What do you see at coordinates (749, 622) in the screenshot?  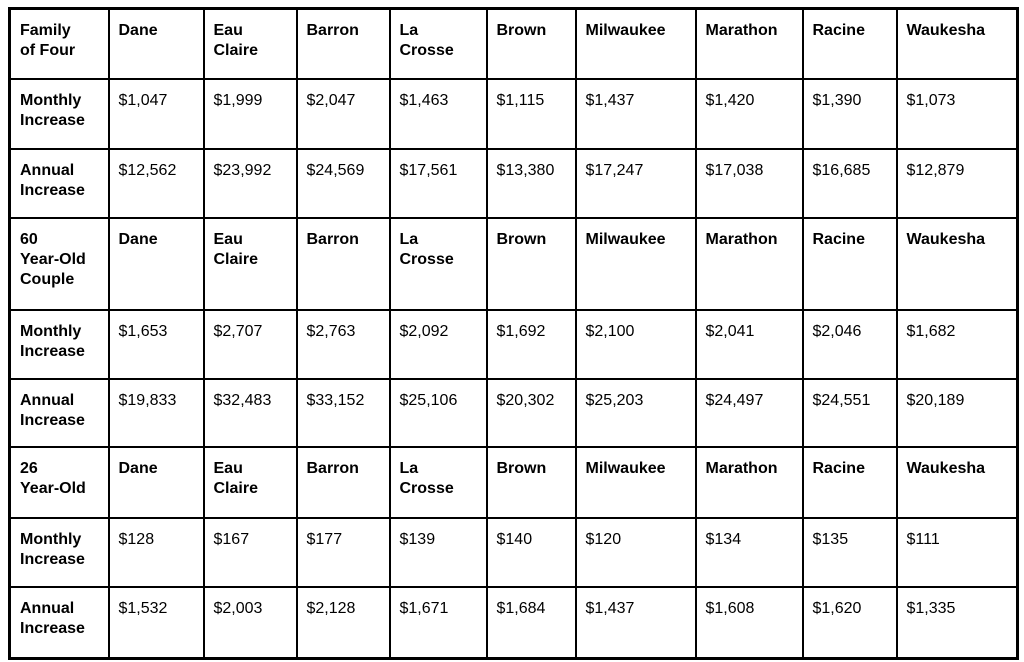 I see `value-cell: $1,608` at bounding box center [749, 622].